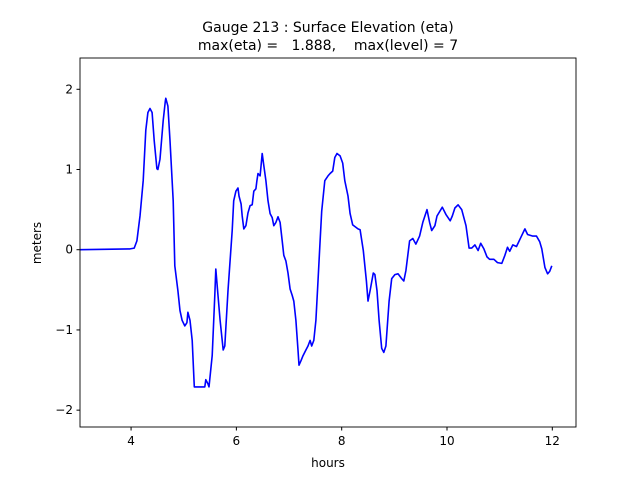 The image size is (640, 484). What do you see at coordinates (328, 463) in the screenshot?
I see `x-axis-label: hours` at bounding box center [328, 463].